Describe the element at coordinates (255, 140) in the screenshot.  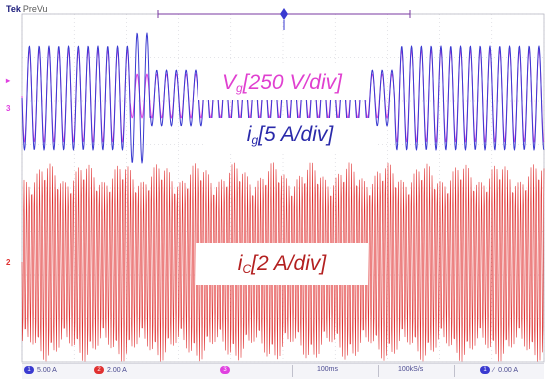
I see `grid-current-subscript: g` at that location.